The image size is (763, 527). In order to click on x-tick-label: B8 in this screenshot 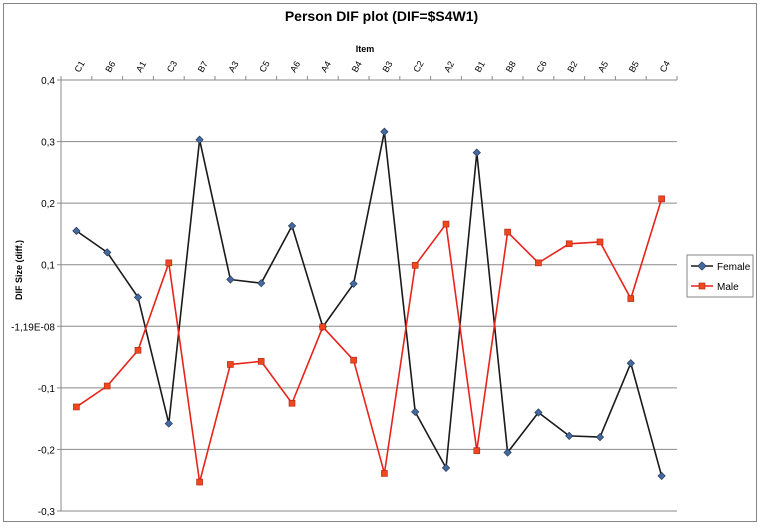, I will do `click(511, 66)`.